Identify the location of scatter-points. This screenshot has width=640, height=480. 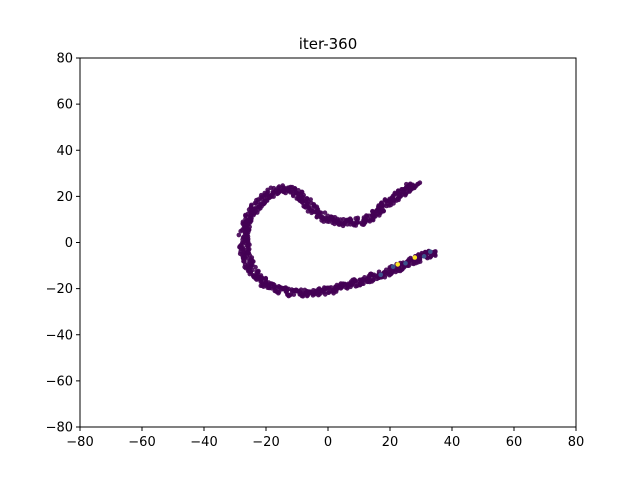
(337, 239).